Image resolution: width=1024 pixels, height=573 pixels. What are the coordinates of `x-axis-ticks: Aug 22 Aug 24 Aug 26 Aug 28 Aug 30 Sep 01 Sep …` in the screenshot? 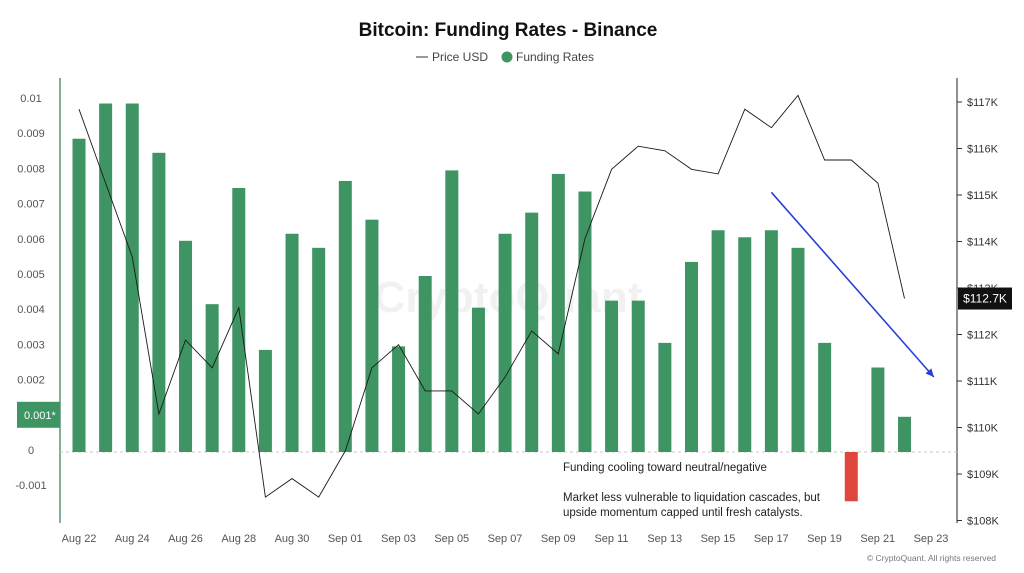 It's located at (505, 539).